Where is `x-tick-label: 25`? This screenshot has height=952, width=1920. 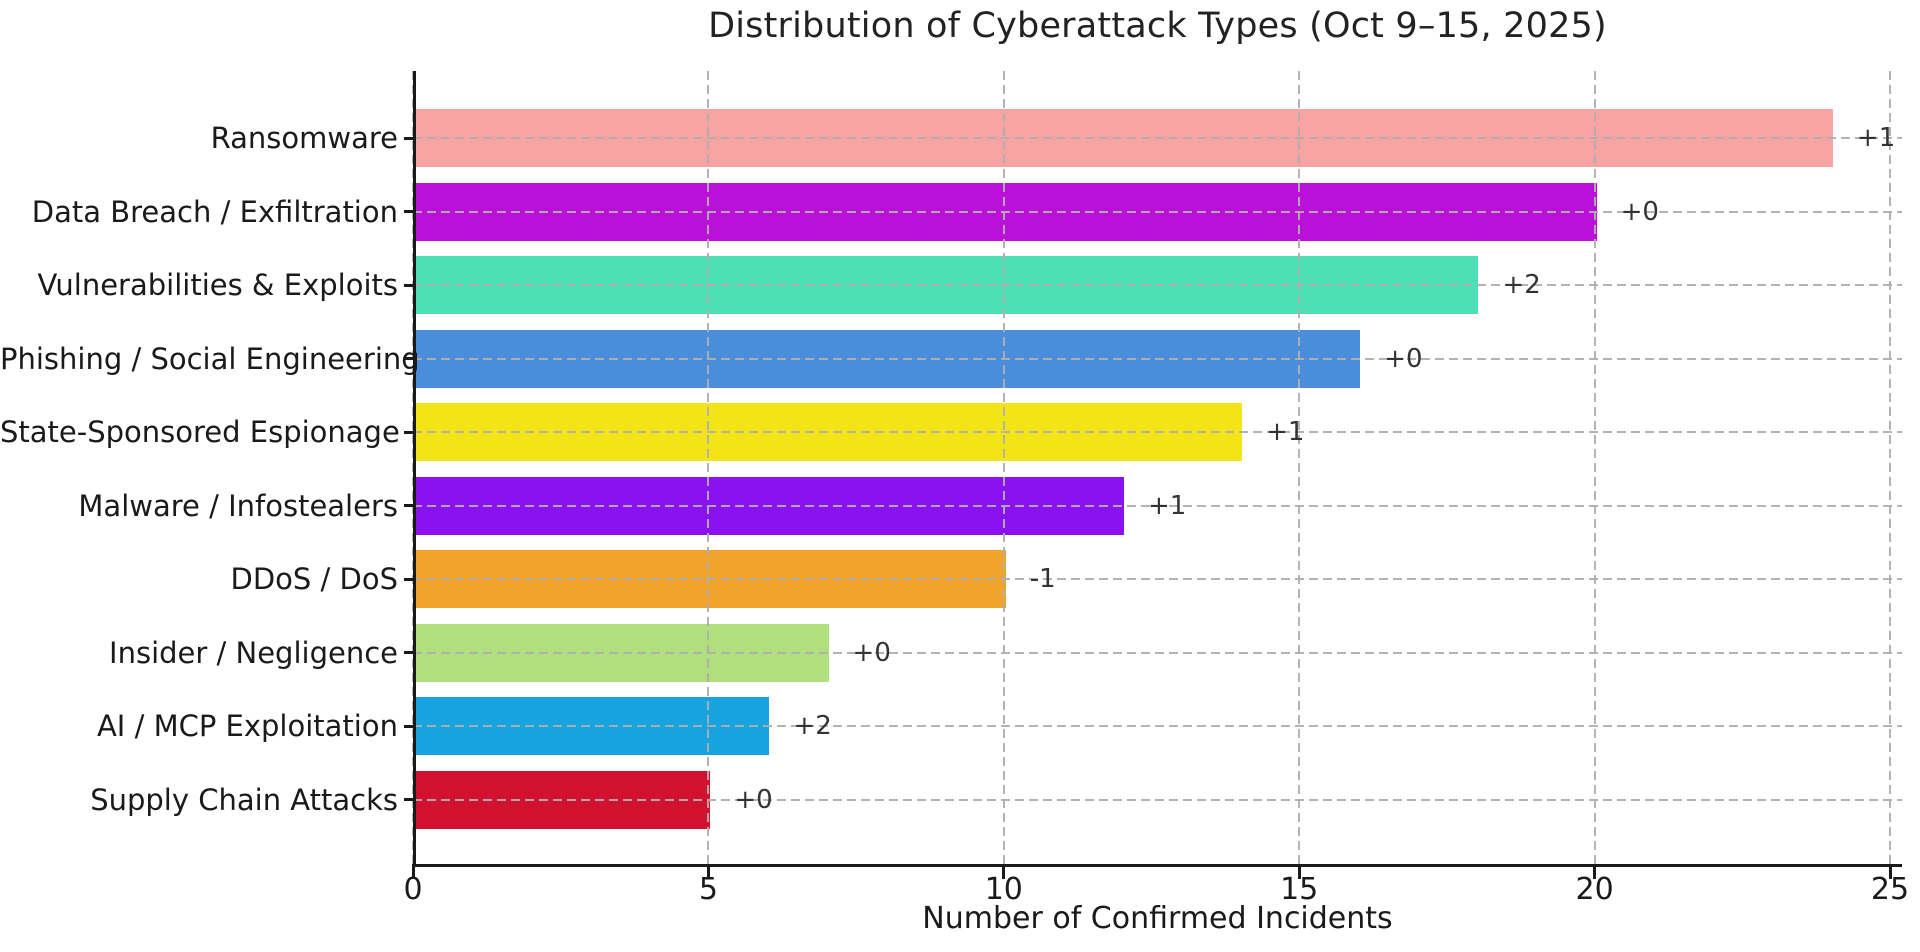
x-tick-label: 25 is located at coordinates (1890, 889).